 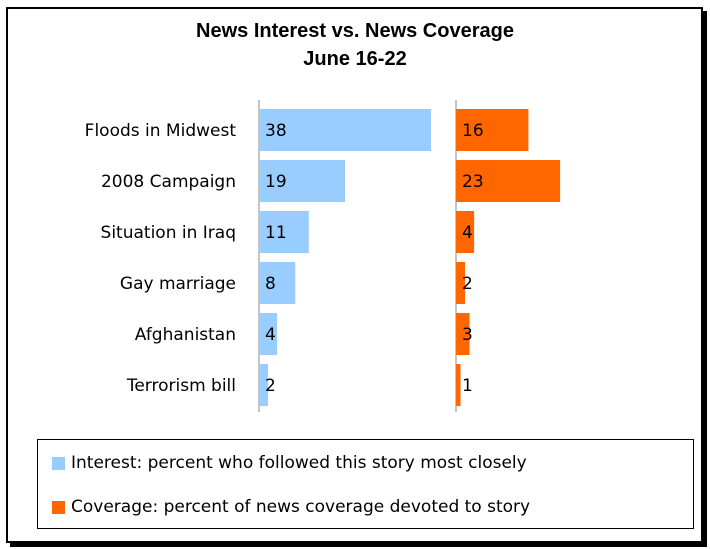 What do you see at coordinates (161, 131) in the screenshot?
I see `category-label: Floods in Midwest` at bounding box center [161, 131].